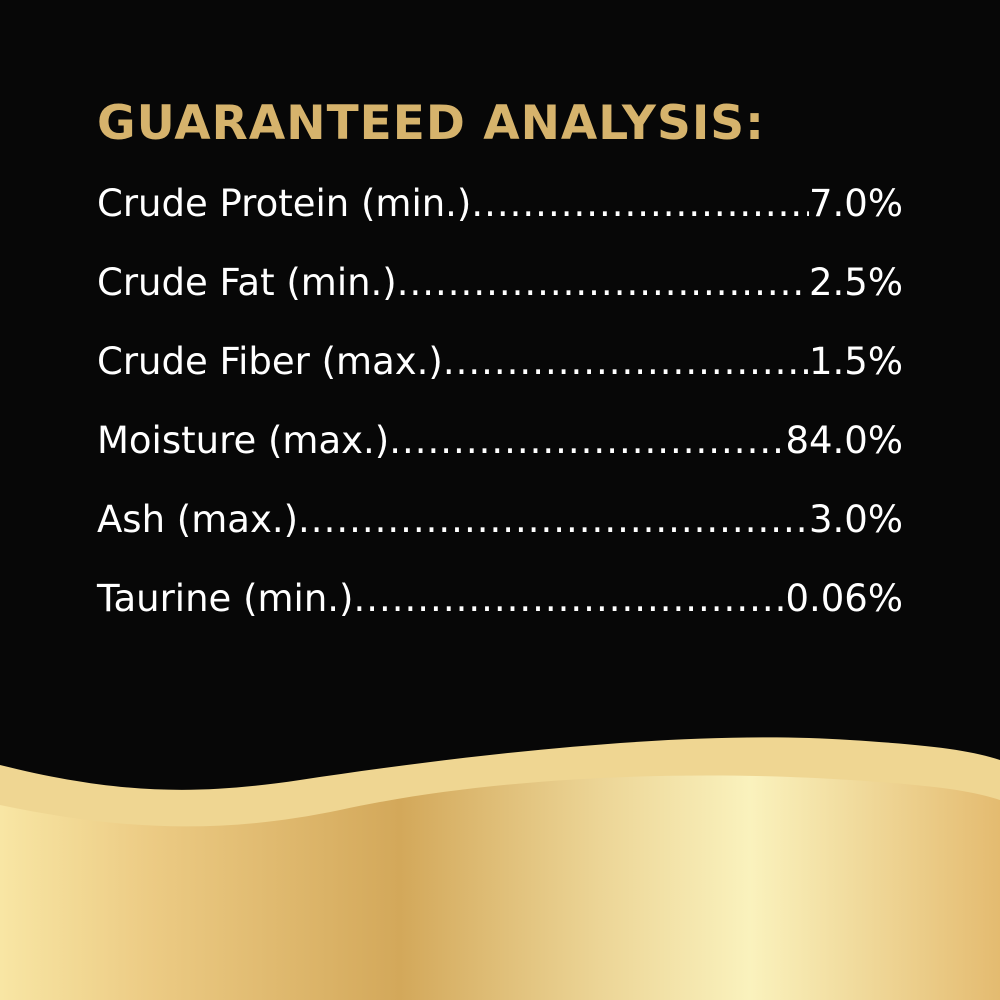 The width and height of the screenshot is (1000, 1000). What do you see at coordinates (856, 282) in the screenshot?
I see `row-value: 2.5%` at bounding box center [856, 282].